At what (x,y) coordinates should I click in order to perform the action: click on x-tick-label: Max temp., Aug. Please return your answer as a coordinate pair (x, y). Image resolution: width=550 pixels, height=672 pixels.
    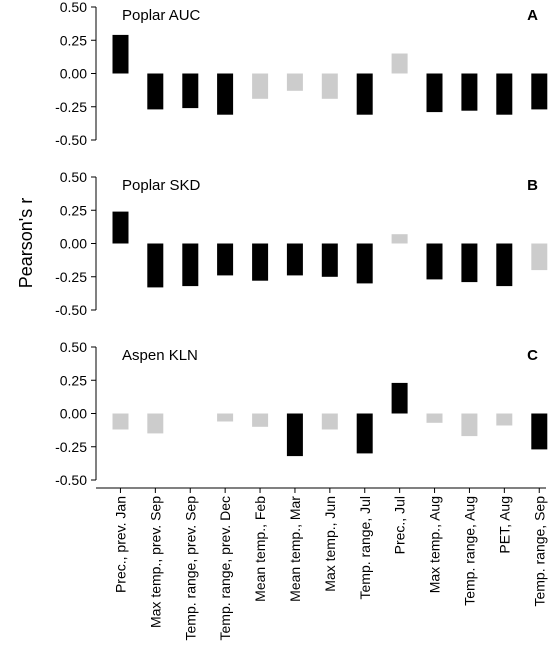
    Looking at the image, I should click on (435, 544).